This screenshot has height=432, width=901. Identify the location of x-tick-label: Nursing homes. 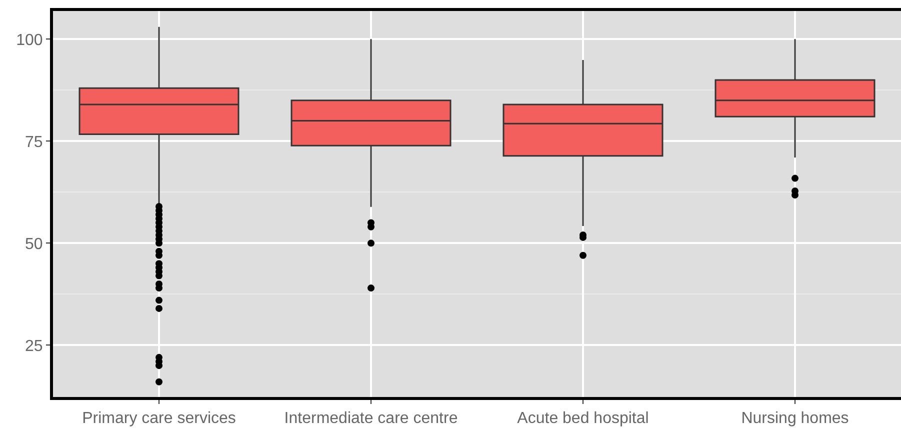
(795, 419).